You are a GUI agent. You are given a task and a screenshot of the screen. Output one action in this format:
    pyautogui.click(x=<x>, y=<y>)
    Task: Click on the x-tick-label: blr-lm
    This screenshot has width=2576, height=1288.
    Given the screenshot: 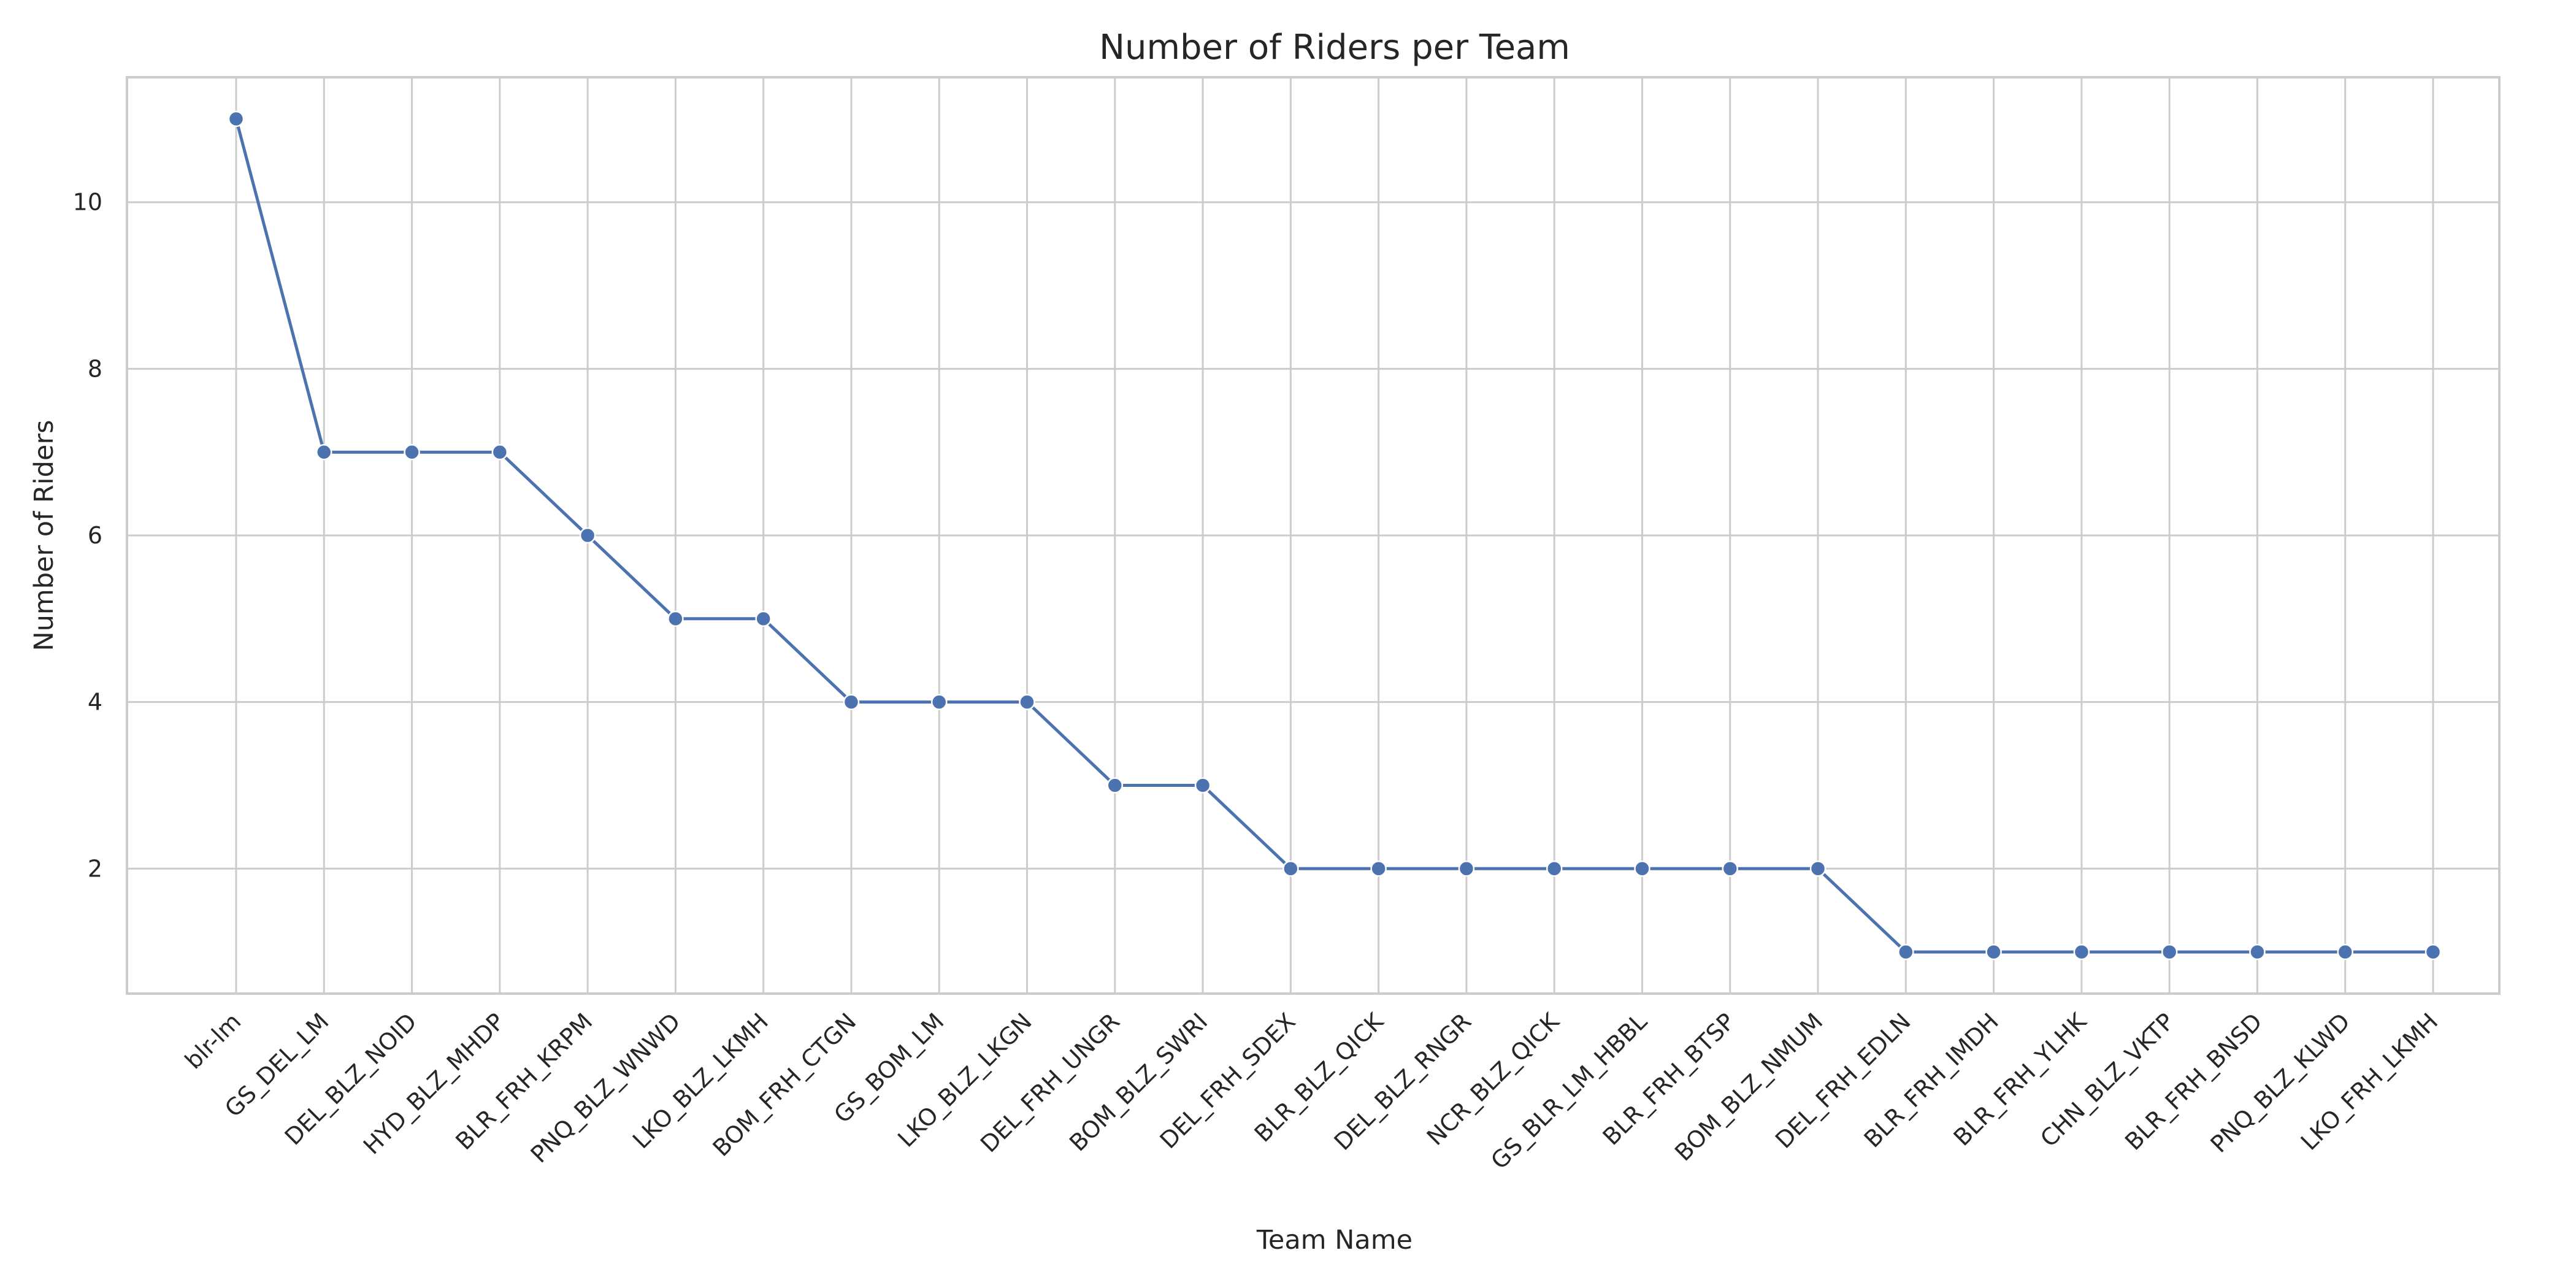 What is the action you would take?
    pyautogui.click(x=213, y=1041)
    